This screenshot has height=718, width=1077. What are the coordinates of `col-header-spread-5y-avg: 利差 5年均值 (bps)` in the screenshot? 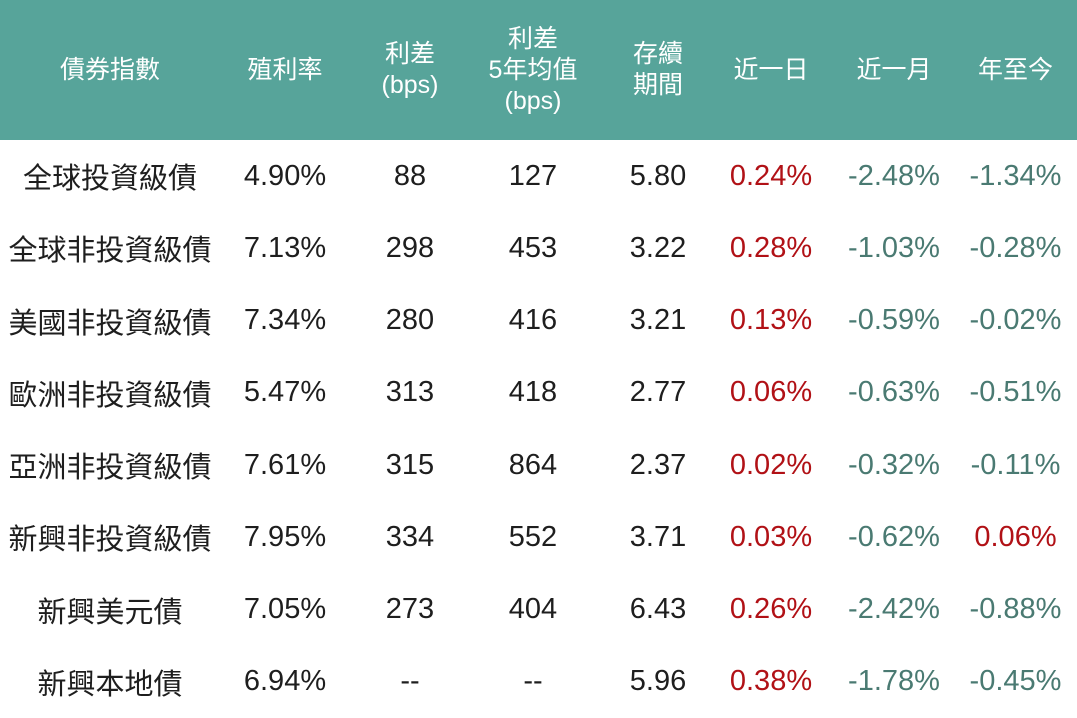 It's located at (533, 70).